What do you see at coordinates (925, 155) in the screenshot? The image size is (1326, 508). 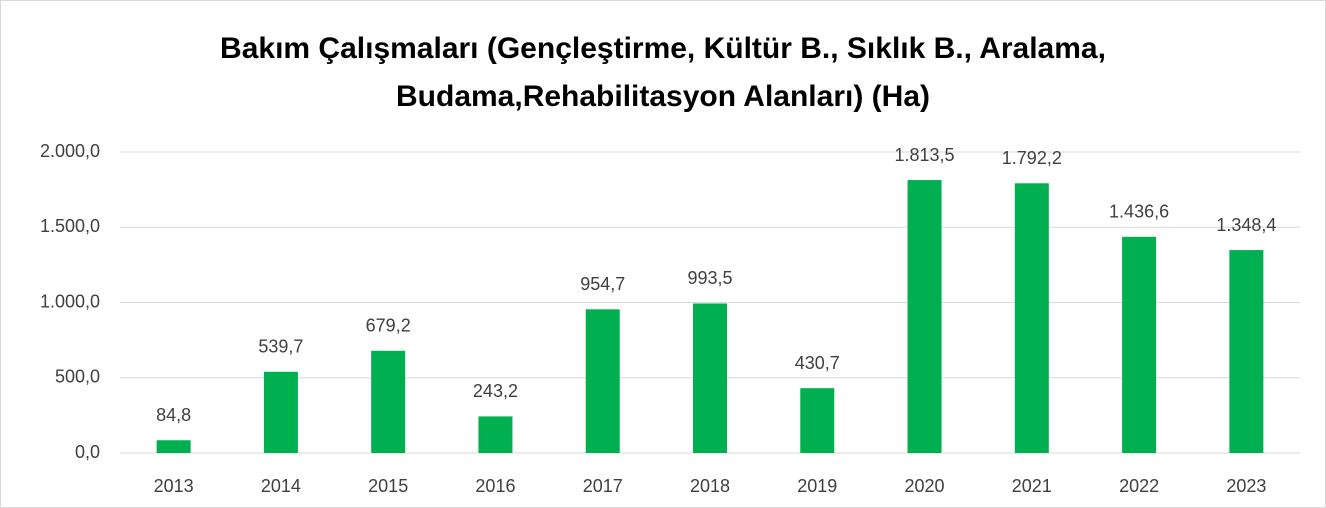 I see `data-label: 1.813,5` at bounding box center [925, 155].